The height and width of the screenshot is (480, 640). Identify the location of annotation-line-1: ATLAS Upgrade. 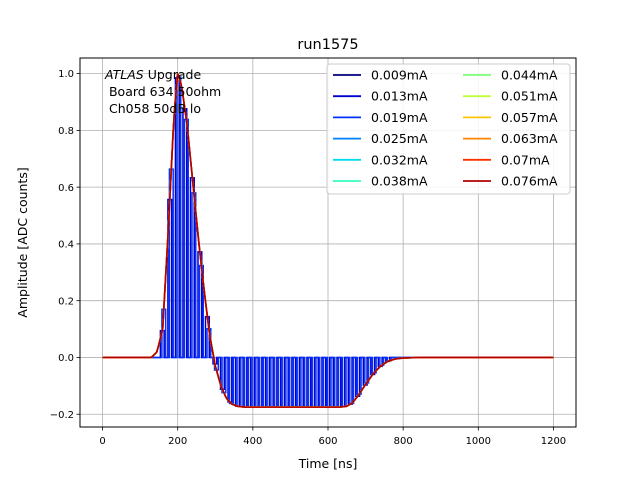
(152, 74).